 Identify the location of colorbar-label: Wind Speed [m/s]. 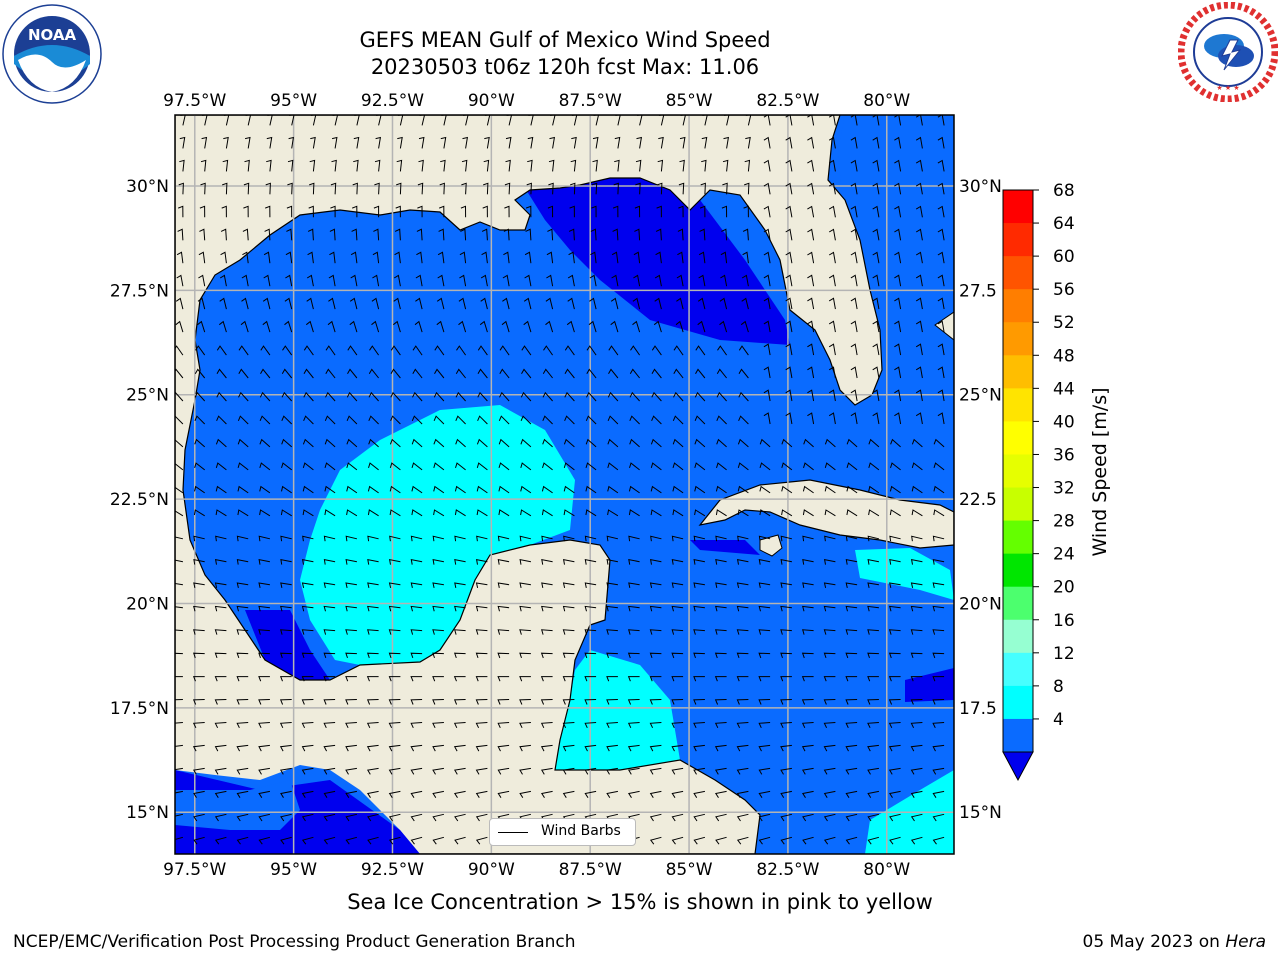
(1100, 471).